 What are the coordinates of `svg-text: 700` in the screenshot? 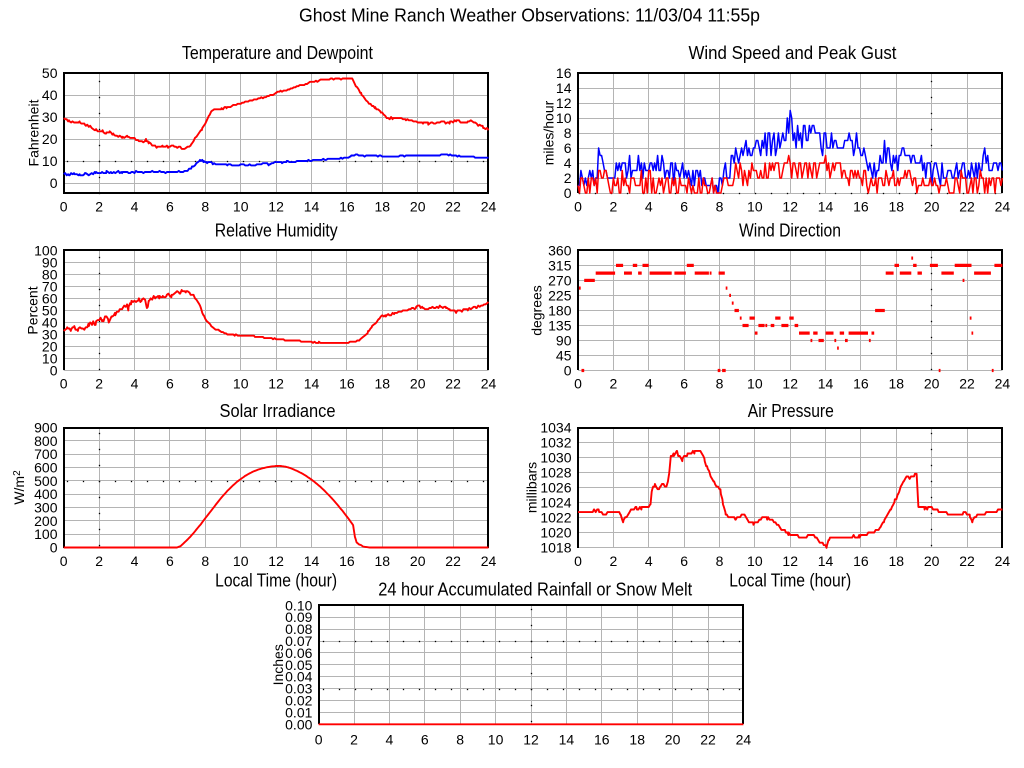 It's located at (46, 454).